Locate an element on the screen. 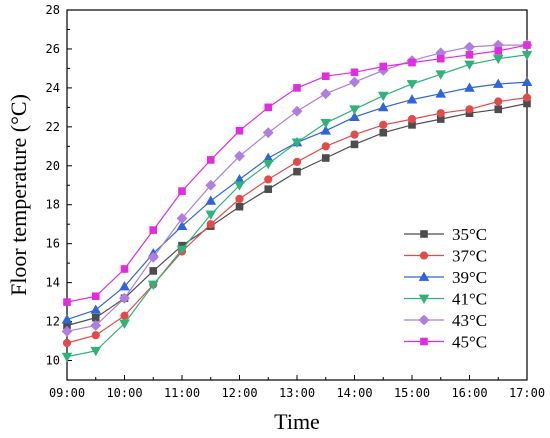  y-tick-label: 26 is located at coordinates (53, 49).